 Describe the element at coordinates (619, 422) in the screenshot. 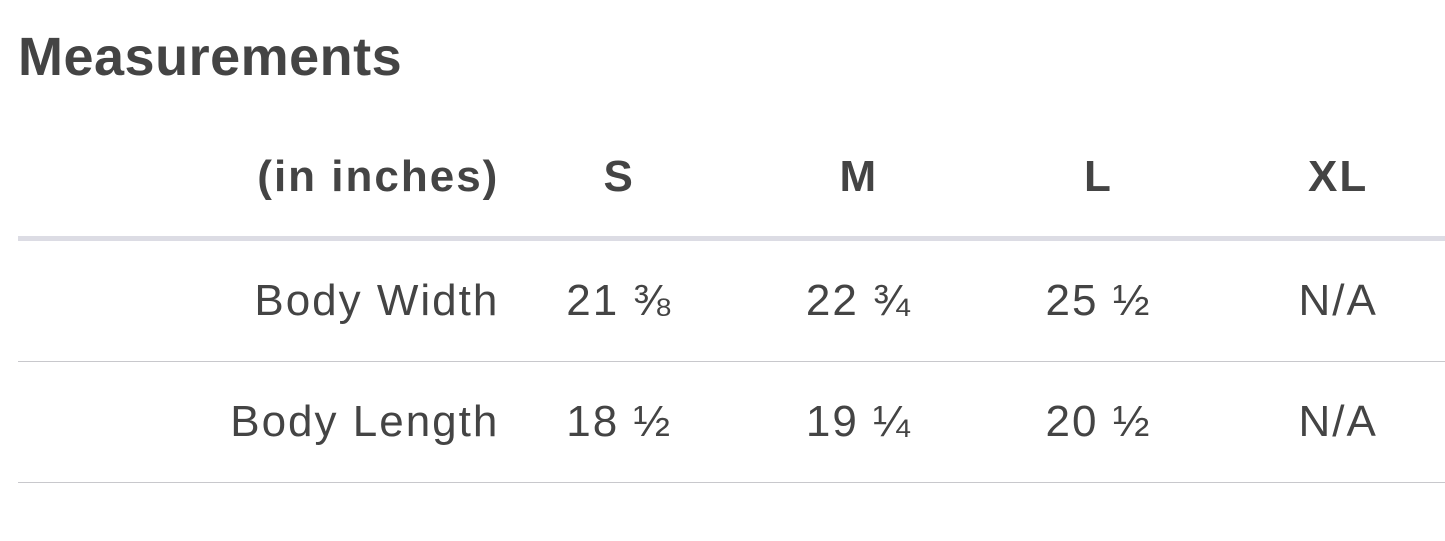

I see `cell: 18 ½` at that location.